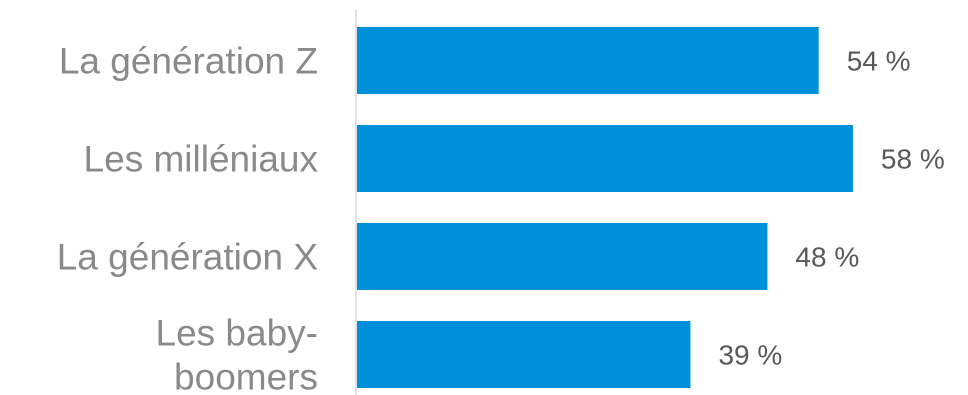  I want to click on category-label-1: La génération Z, so click(188, 61).